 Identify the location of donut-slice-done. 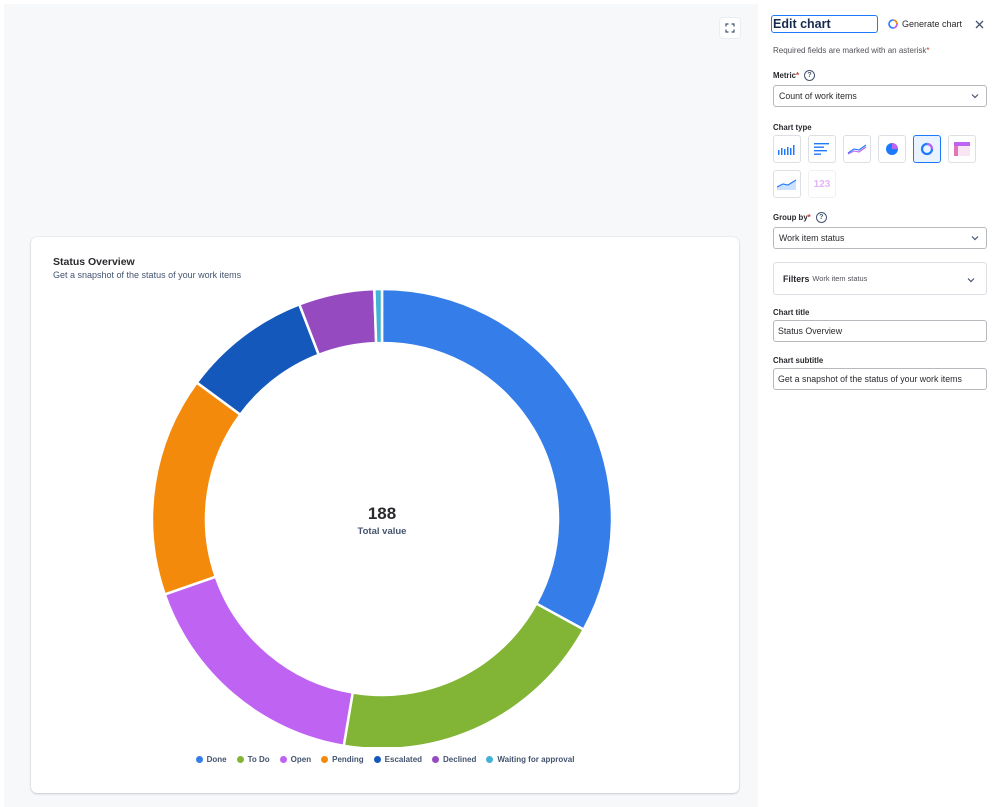
(497, 459).